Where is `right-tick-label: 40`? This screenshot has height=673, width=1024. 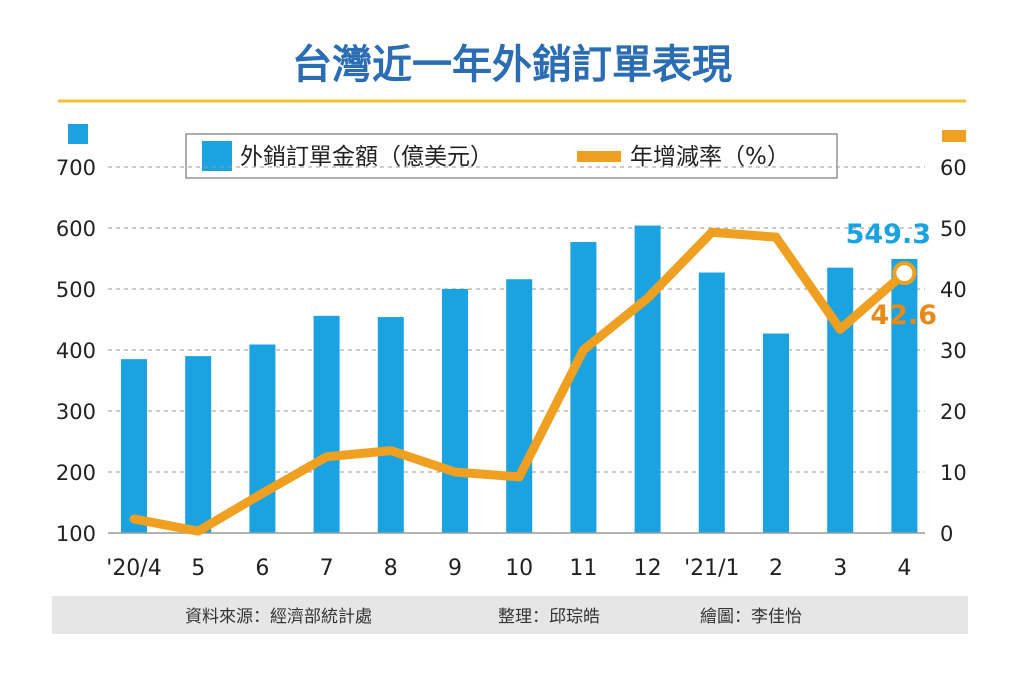 right-tick-label: 40 is located at coordinates (953, 290).